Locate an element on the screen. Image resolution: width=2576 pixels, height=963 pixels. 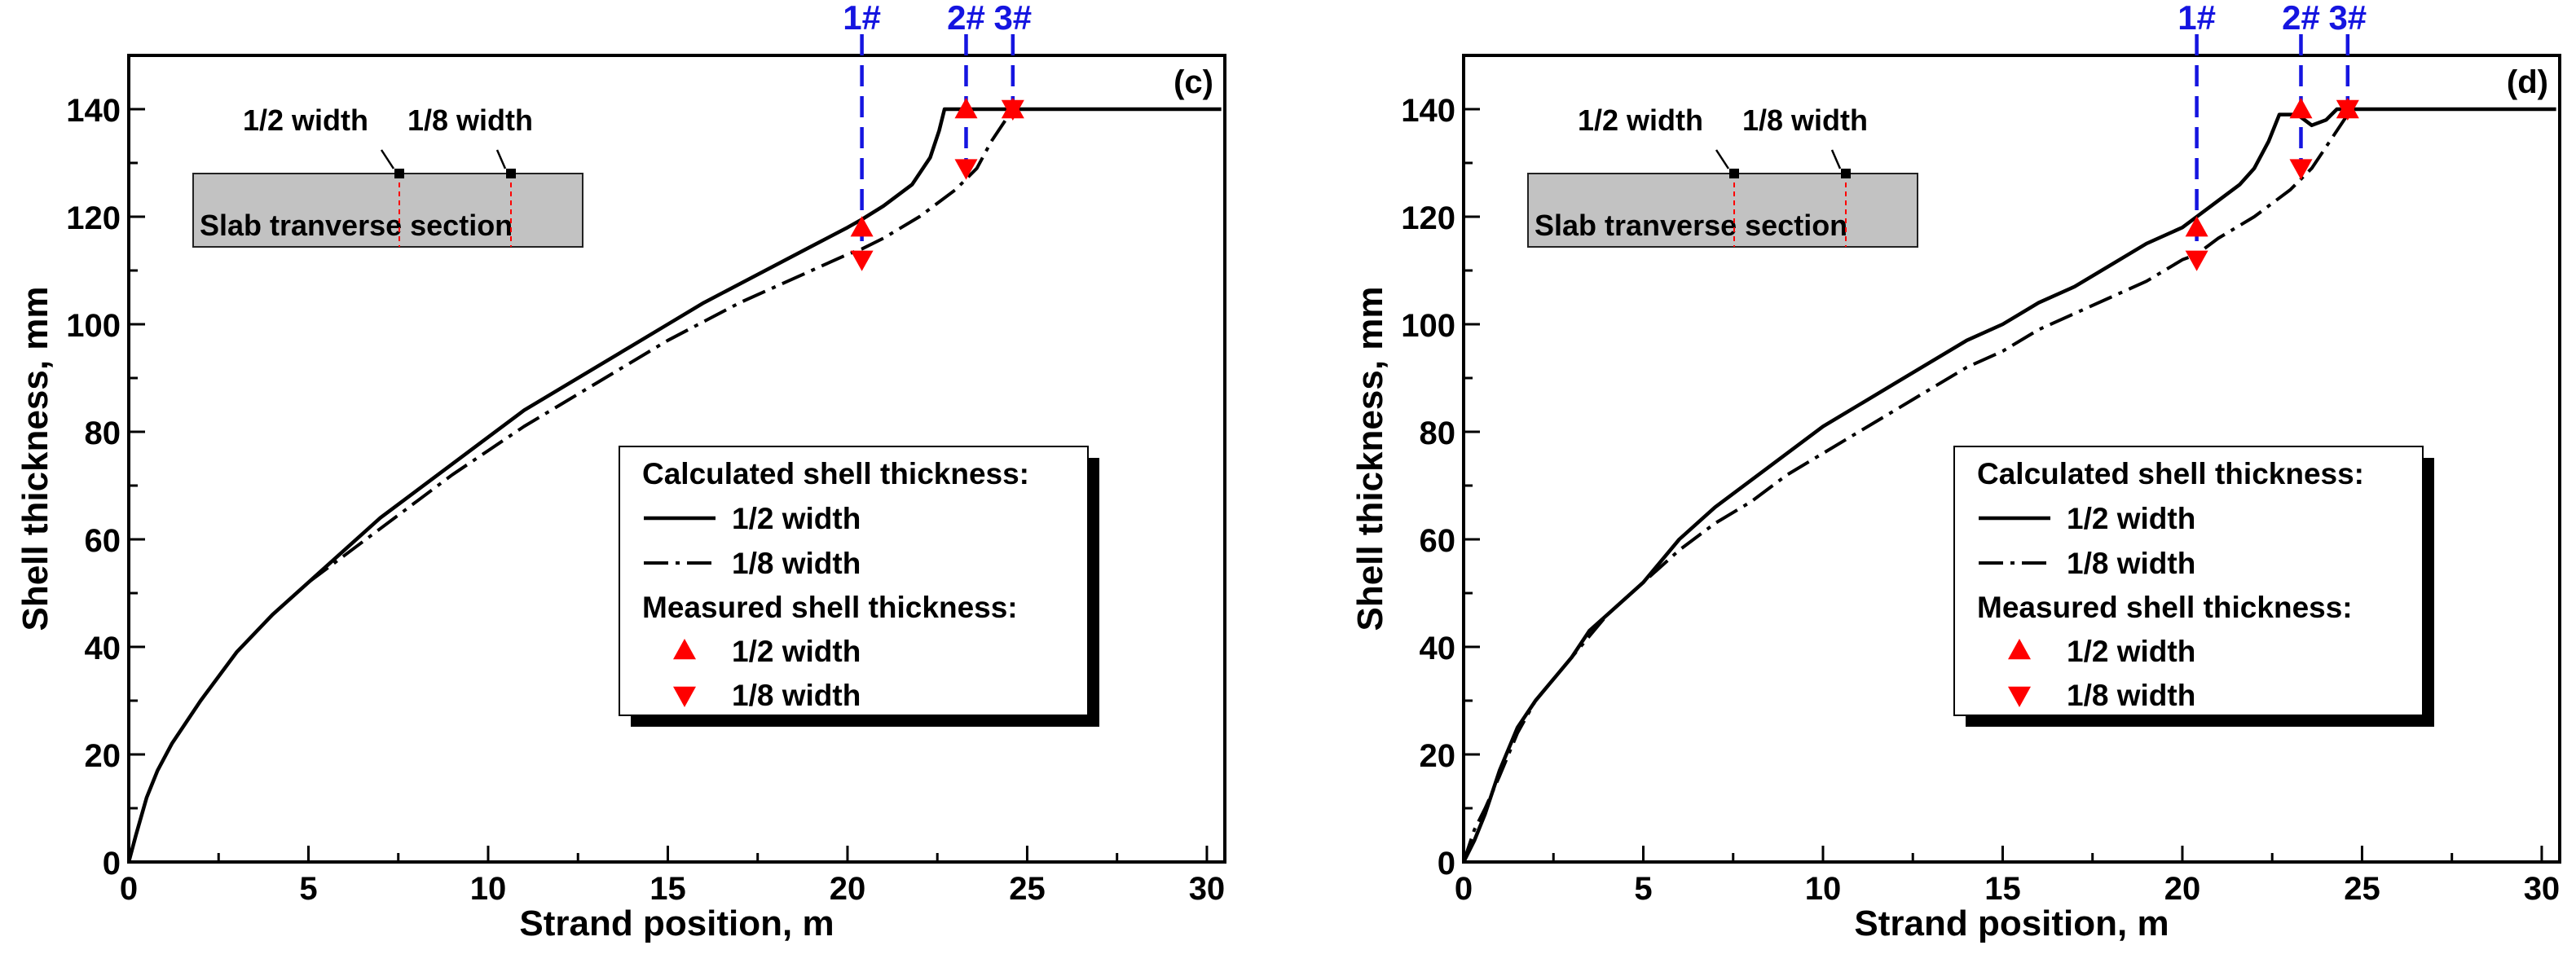
panel-label: (c) is located at coordinates (1193, 82).